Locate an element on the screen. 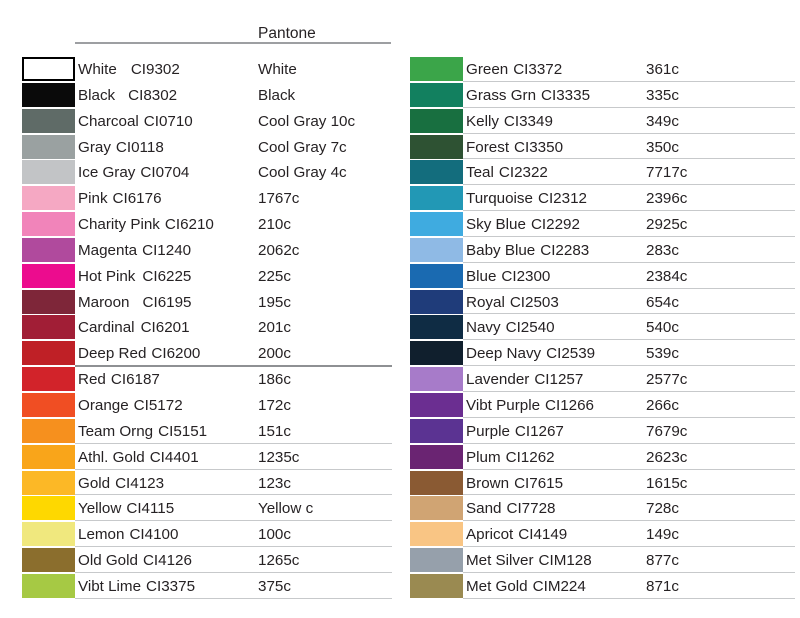  color-code-text: CI7728 is located at coordinates (531, 509).